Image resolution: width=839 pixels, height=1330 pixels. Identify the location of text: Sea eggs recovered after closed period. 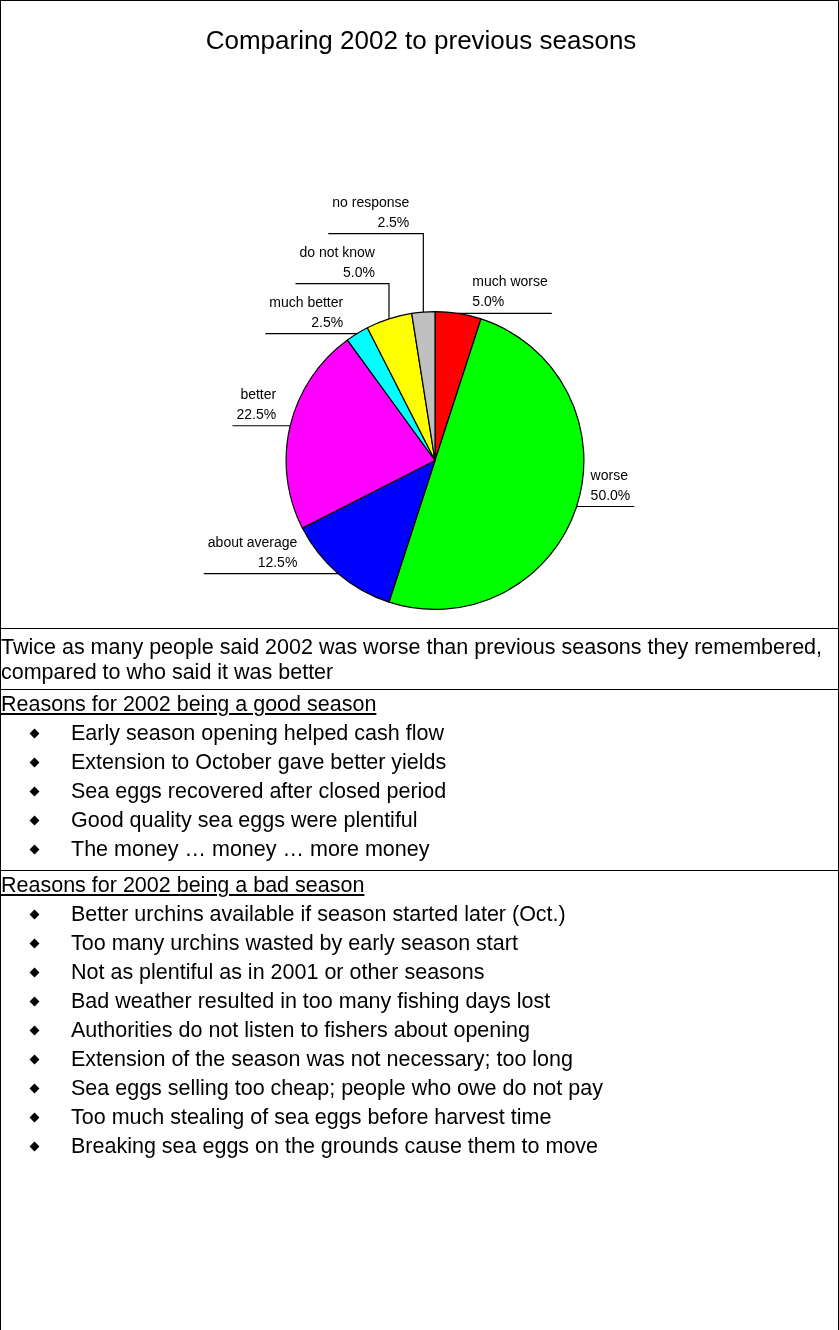
(259, 791).